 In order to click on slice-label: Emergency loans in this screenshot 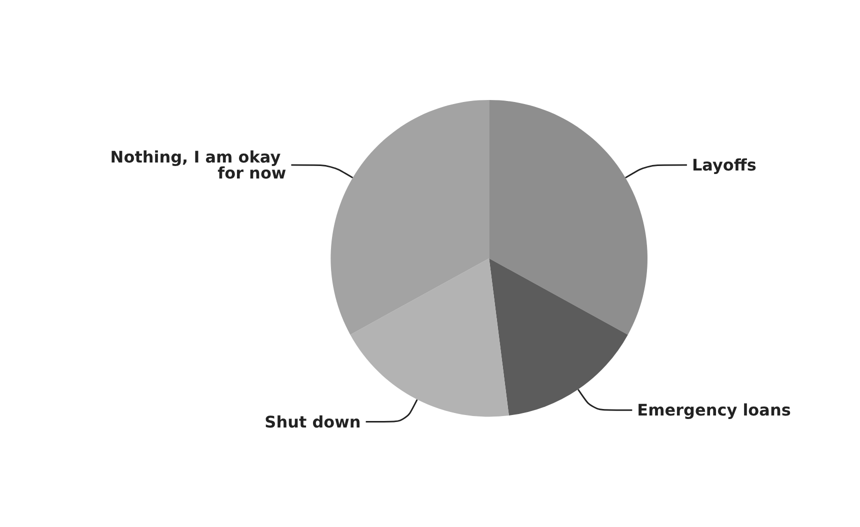, I will do `click(714, 410)`.